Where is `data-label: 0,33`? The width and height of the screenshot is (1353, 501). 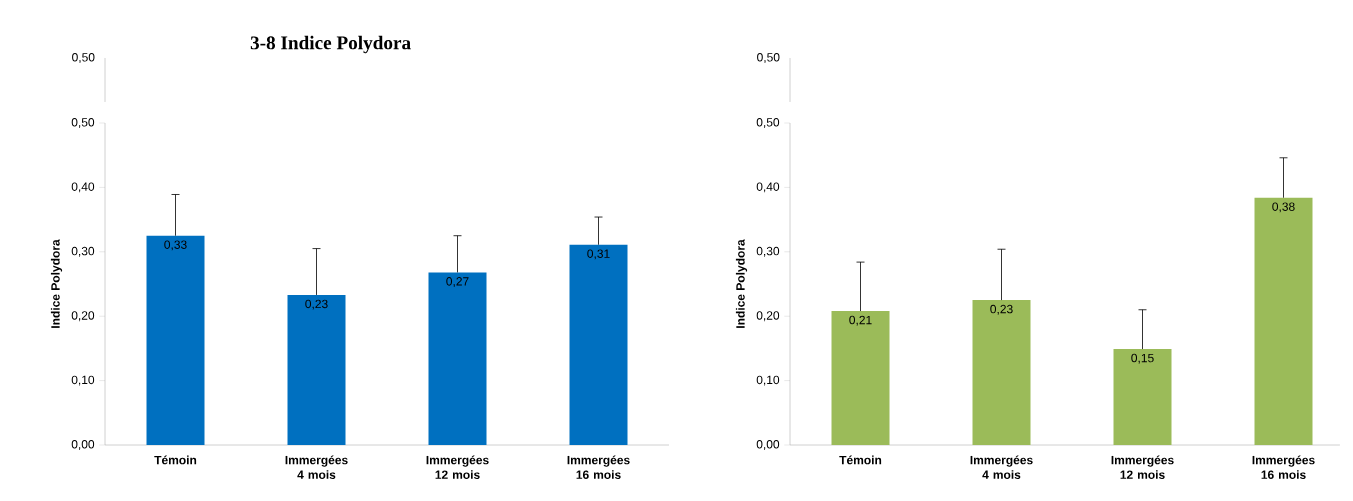 data-label: 0,33 is located at coordinates (175, 245).